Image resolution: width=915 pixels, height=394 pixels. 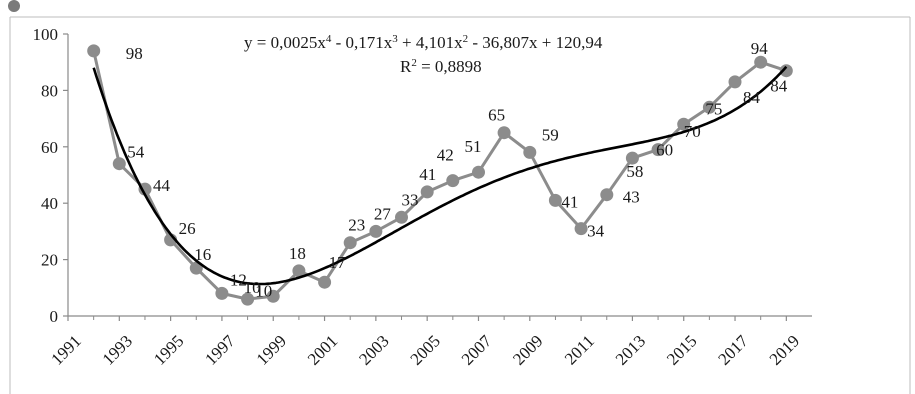 What do you see at coordinates (220, 350) in the screenshot?
I see `x-tick-label: 1997` at bounding box center [220, 350].